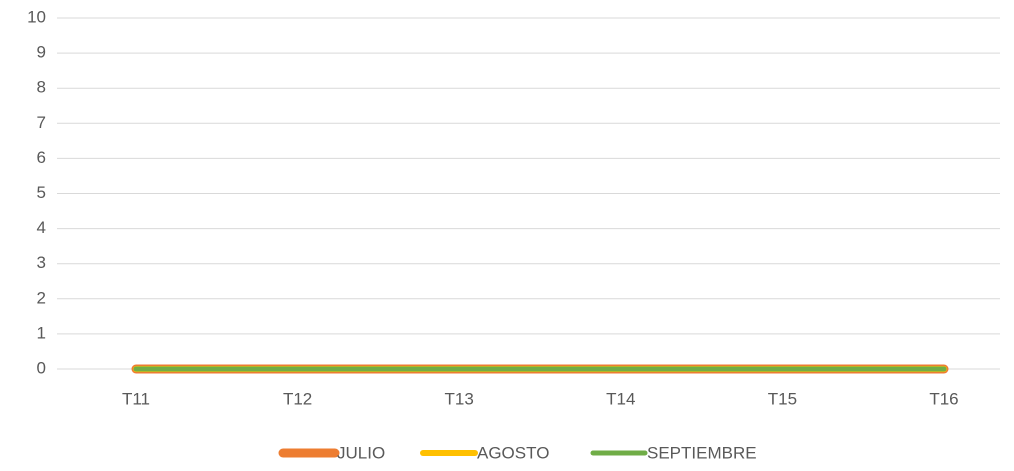 Image resolution: width=1014 pixels, height=471 pixels. I want to click on y-tick-label: 4, so click(41, 227).